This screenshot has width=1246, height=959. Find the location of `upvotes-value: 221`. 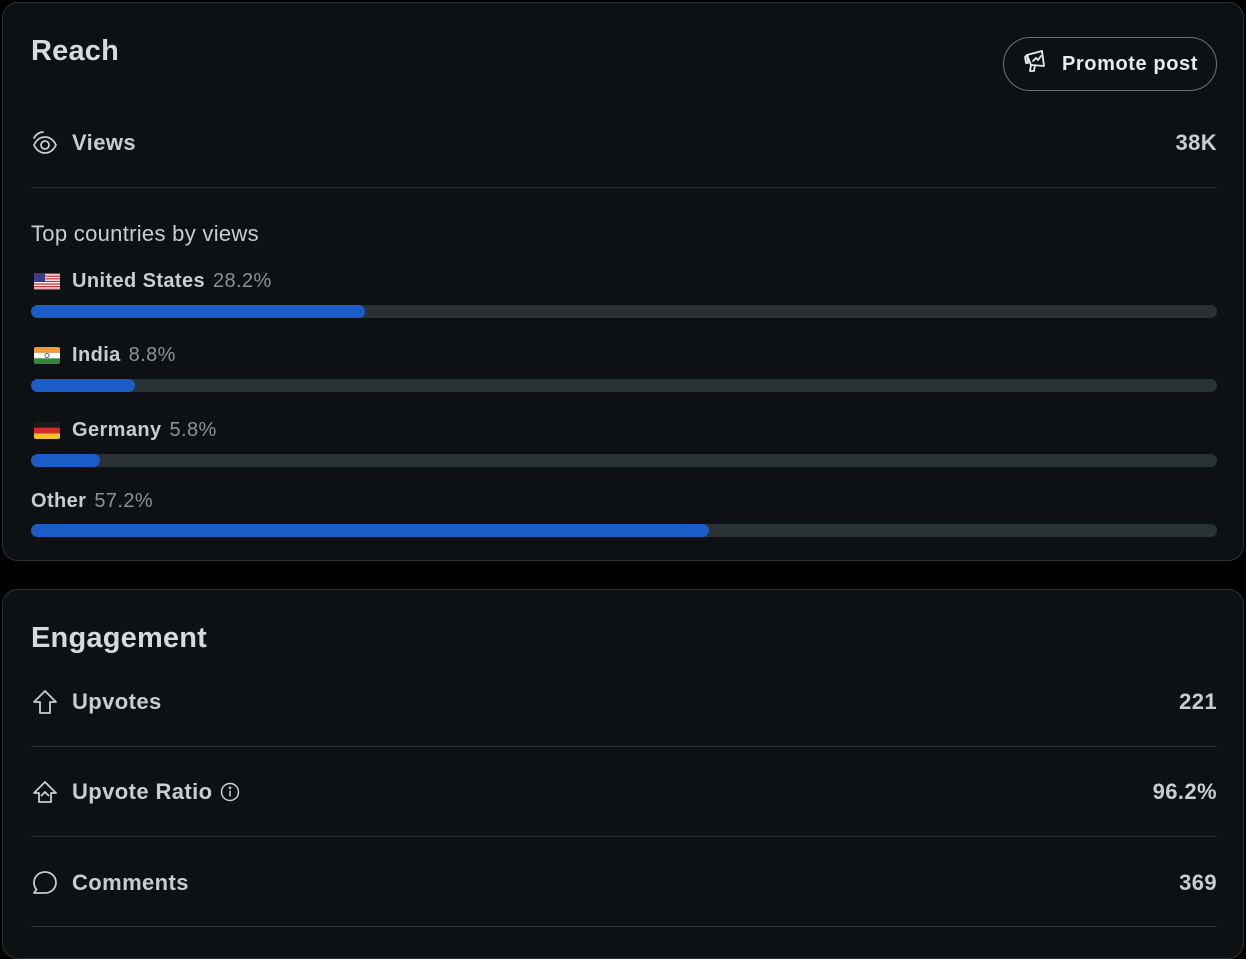

upvotes-value: 221 is located at coordinates (1198, 701).